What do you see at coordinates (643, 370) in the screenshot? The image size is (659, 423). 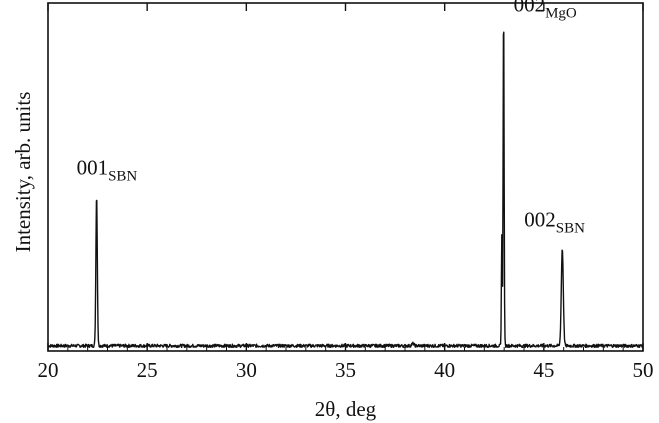 I see `x-tick-label: 50` at bounding box center [643, 370].